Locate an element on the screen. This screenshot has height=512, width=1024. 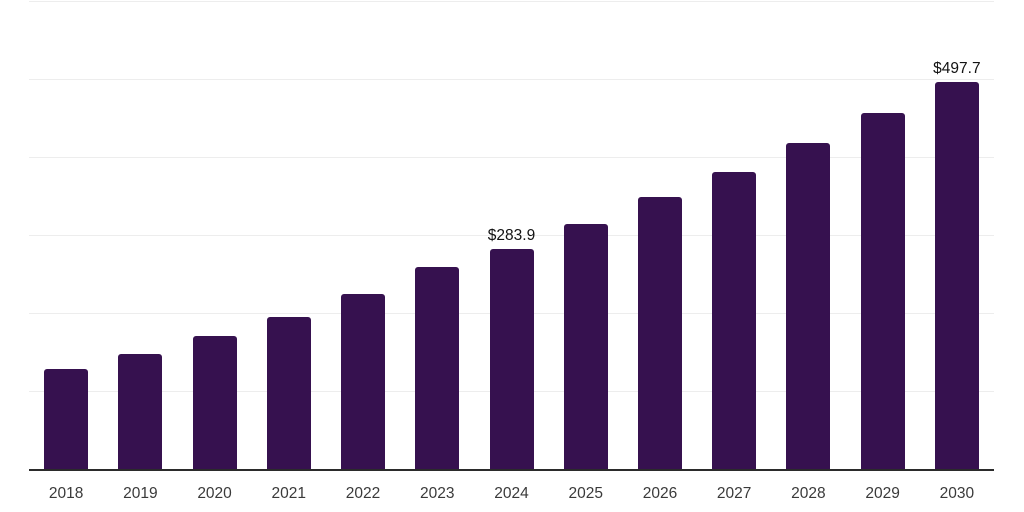
value-label-2024: $283.9 is located at coordinates (511, 235).